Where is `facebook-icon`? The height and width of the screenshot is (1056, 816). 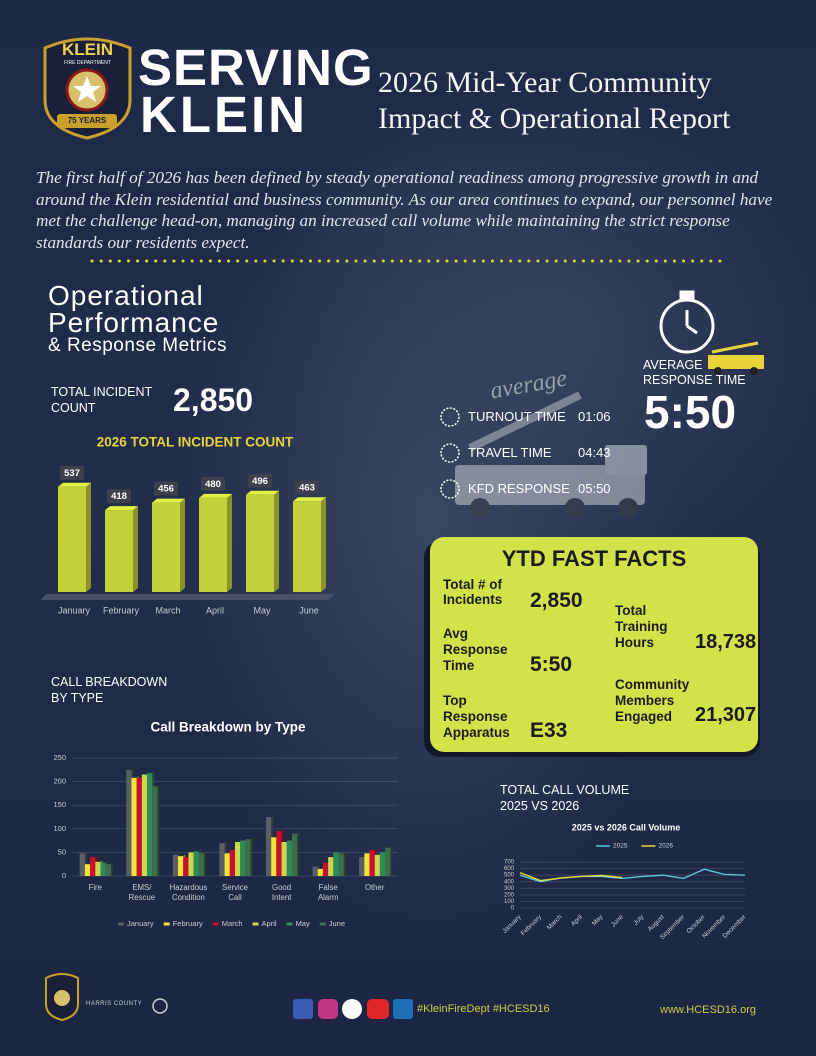 facebook-icon is located at coordinates (303, 1009).